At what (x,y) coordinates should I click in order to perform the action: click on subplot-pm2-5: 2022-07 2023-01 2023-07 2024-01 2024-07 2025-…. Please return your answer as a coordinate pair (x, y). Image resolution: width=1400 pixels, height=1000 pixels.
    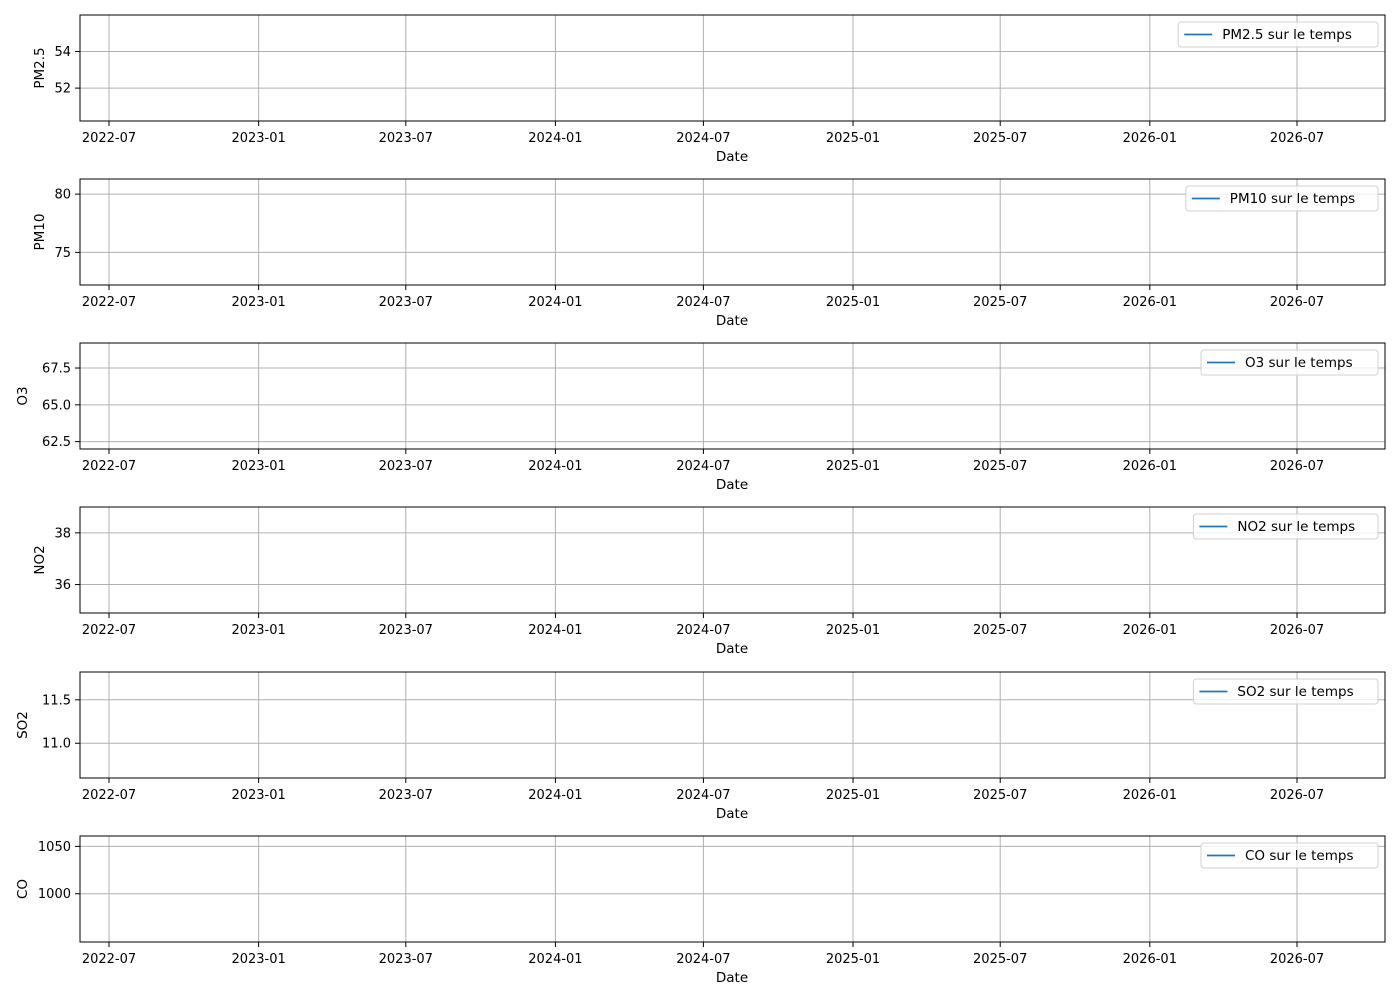
    Looking at the image, I should click on (709, 89).